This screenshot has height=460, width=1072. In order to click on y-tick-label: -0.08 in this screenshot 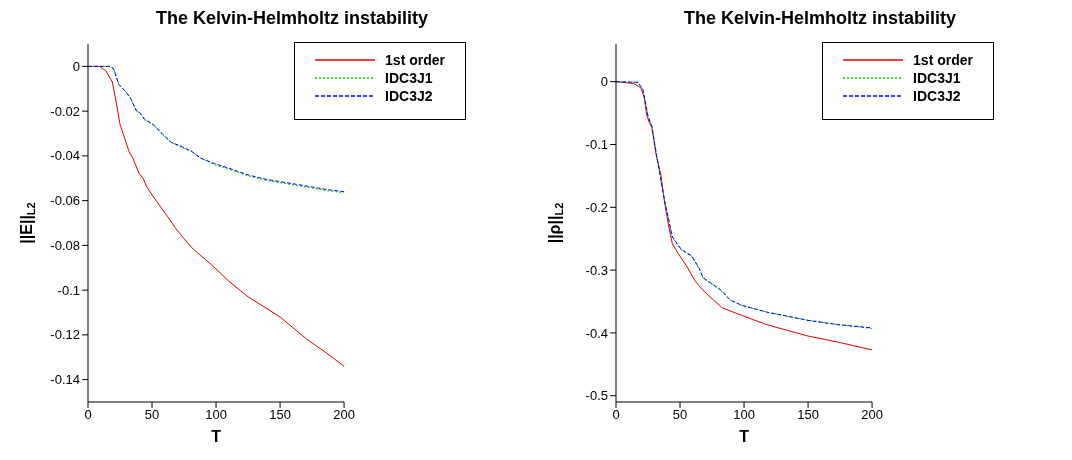, I will do `click(65, 245)`.